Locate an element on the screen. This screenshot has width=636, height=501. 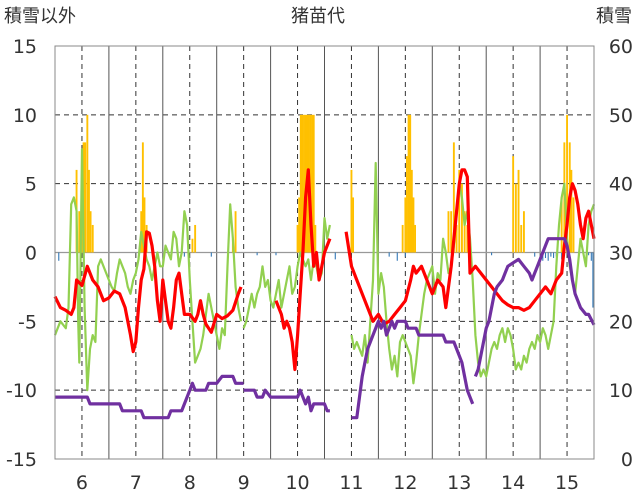
x-tick-label: 9 is located at coordinates (244, 483).